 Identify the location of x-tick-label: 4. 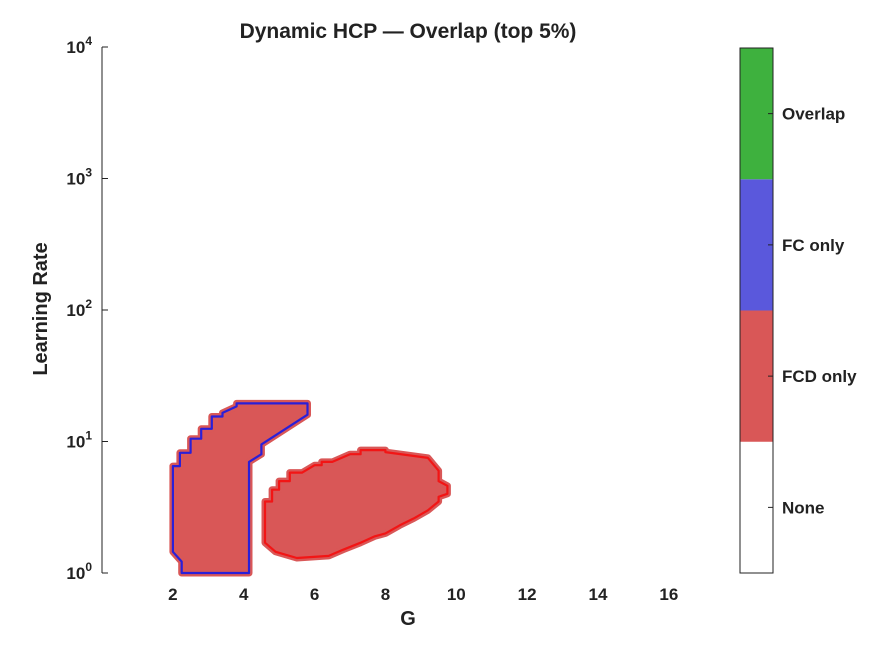
(244, 594).